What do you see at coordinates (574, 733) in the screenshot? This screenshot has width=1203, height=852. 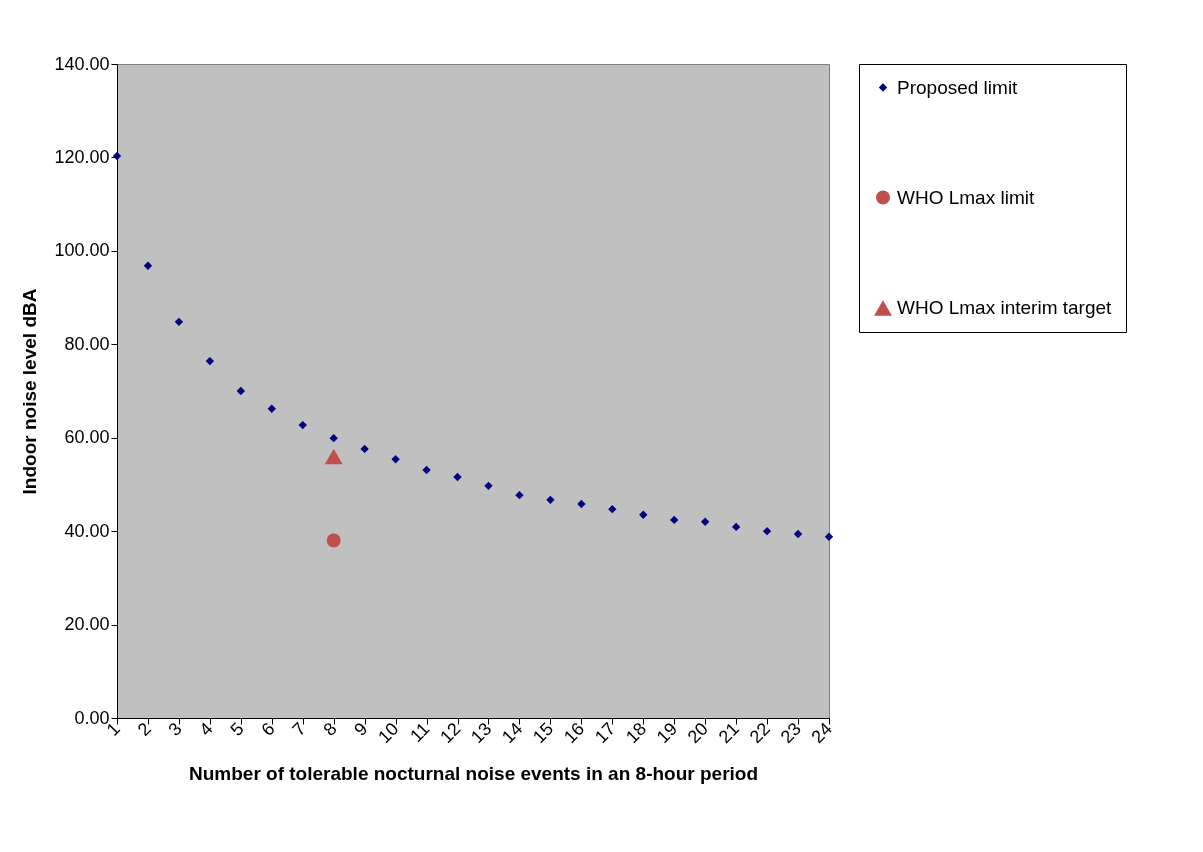 I see `x-tick-label: 16` at bounding box center [574, 733].